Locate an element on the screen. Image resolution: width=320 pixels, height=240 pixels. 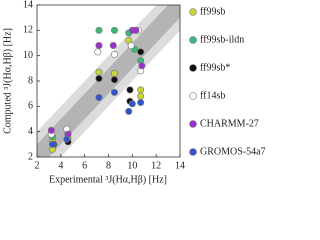
y-tick-label: 2 is located at coordinates (30, 156).